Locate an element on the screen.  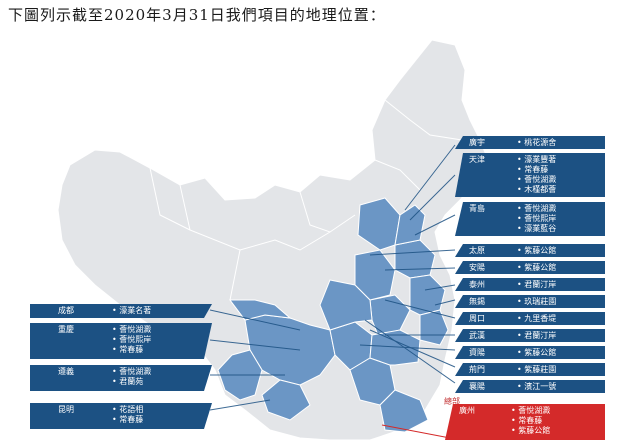
project-name: 木槿都薈 is located at coordinates (536, 190).